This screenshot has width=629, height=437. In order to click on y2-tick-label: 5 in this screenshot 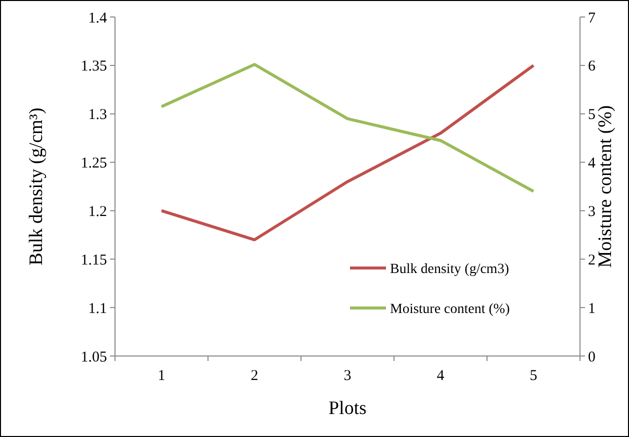, I will do `click(592, 115)`.